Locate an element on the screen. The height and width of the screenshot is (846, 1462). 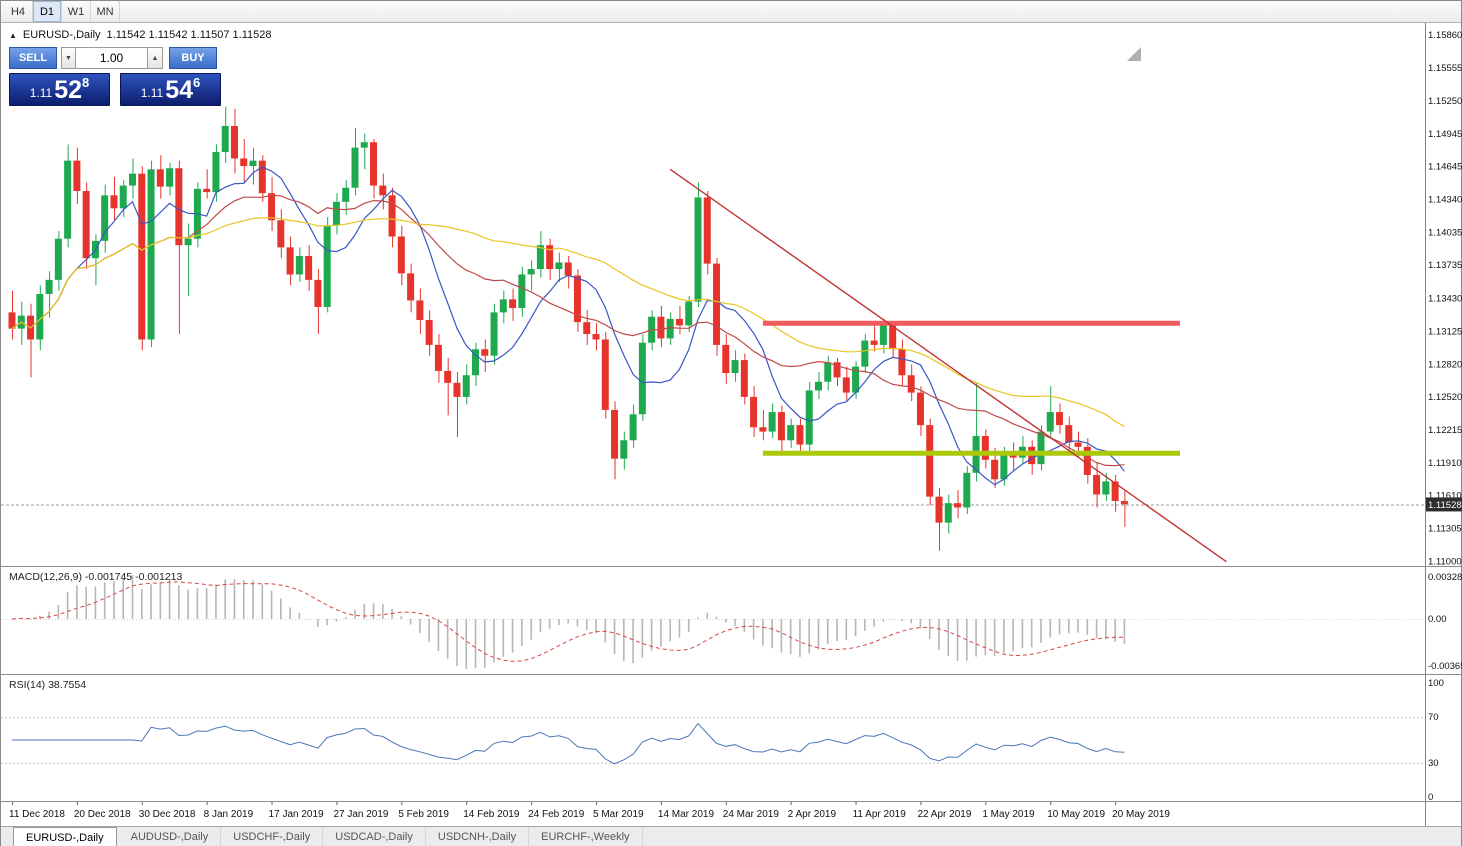
chevron-down-icon: ▼ is located at coordinates (68, 58).